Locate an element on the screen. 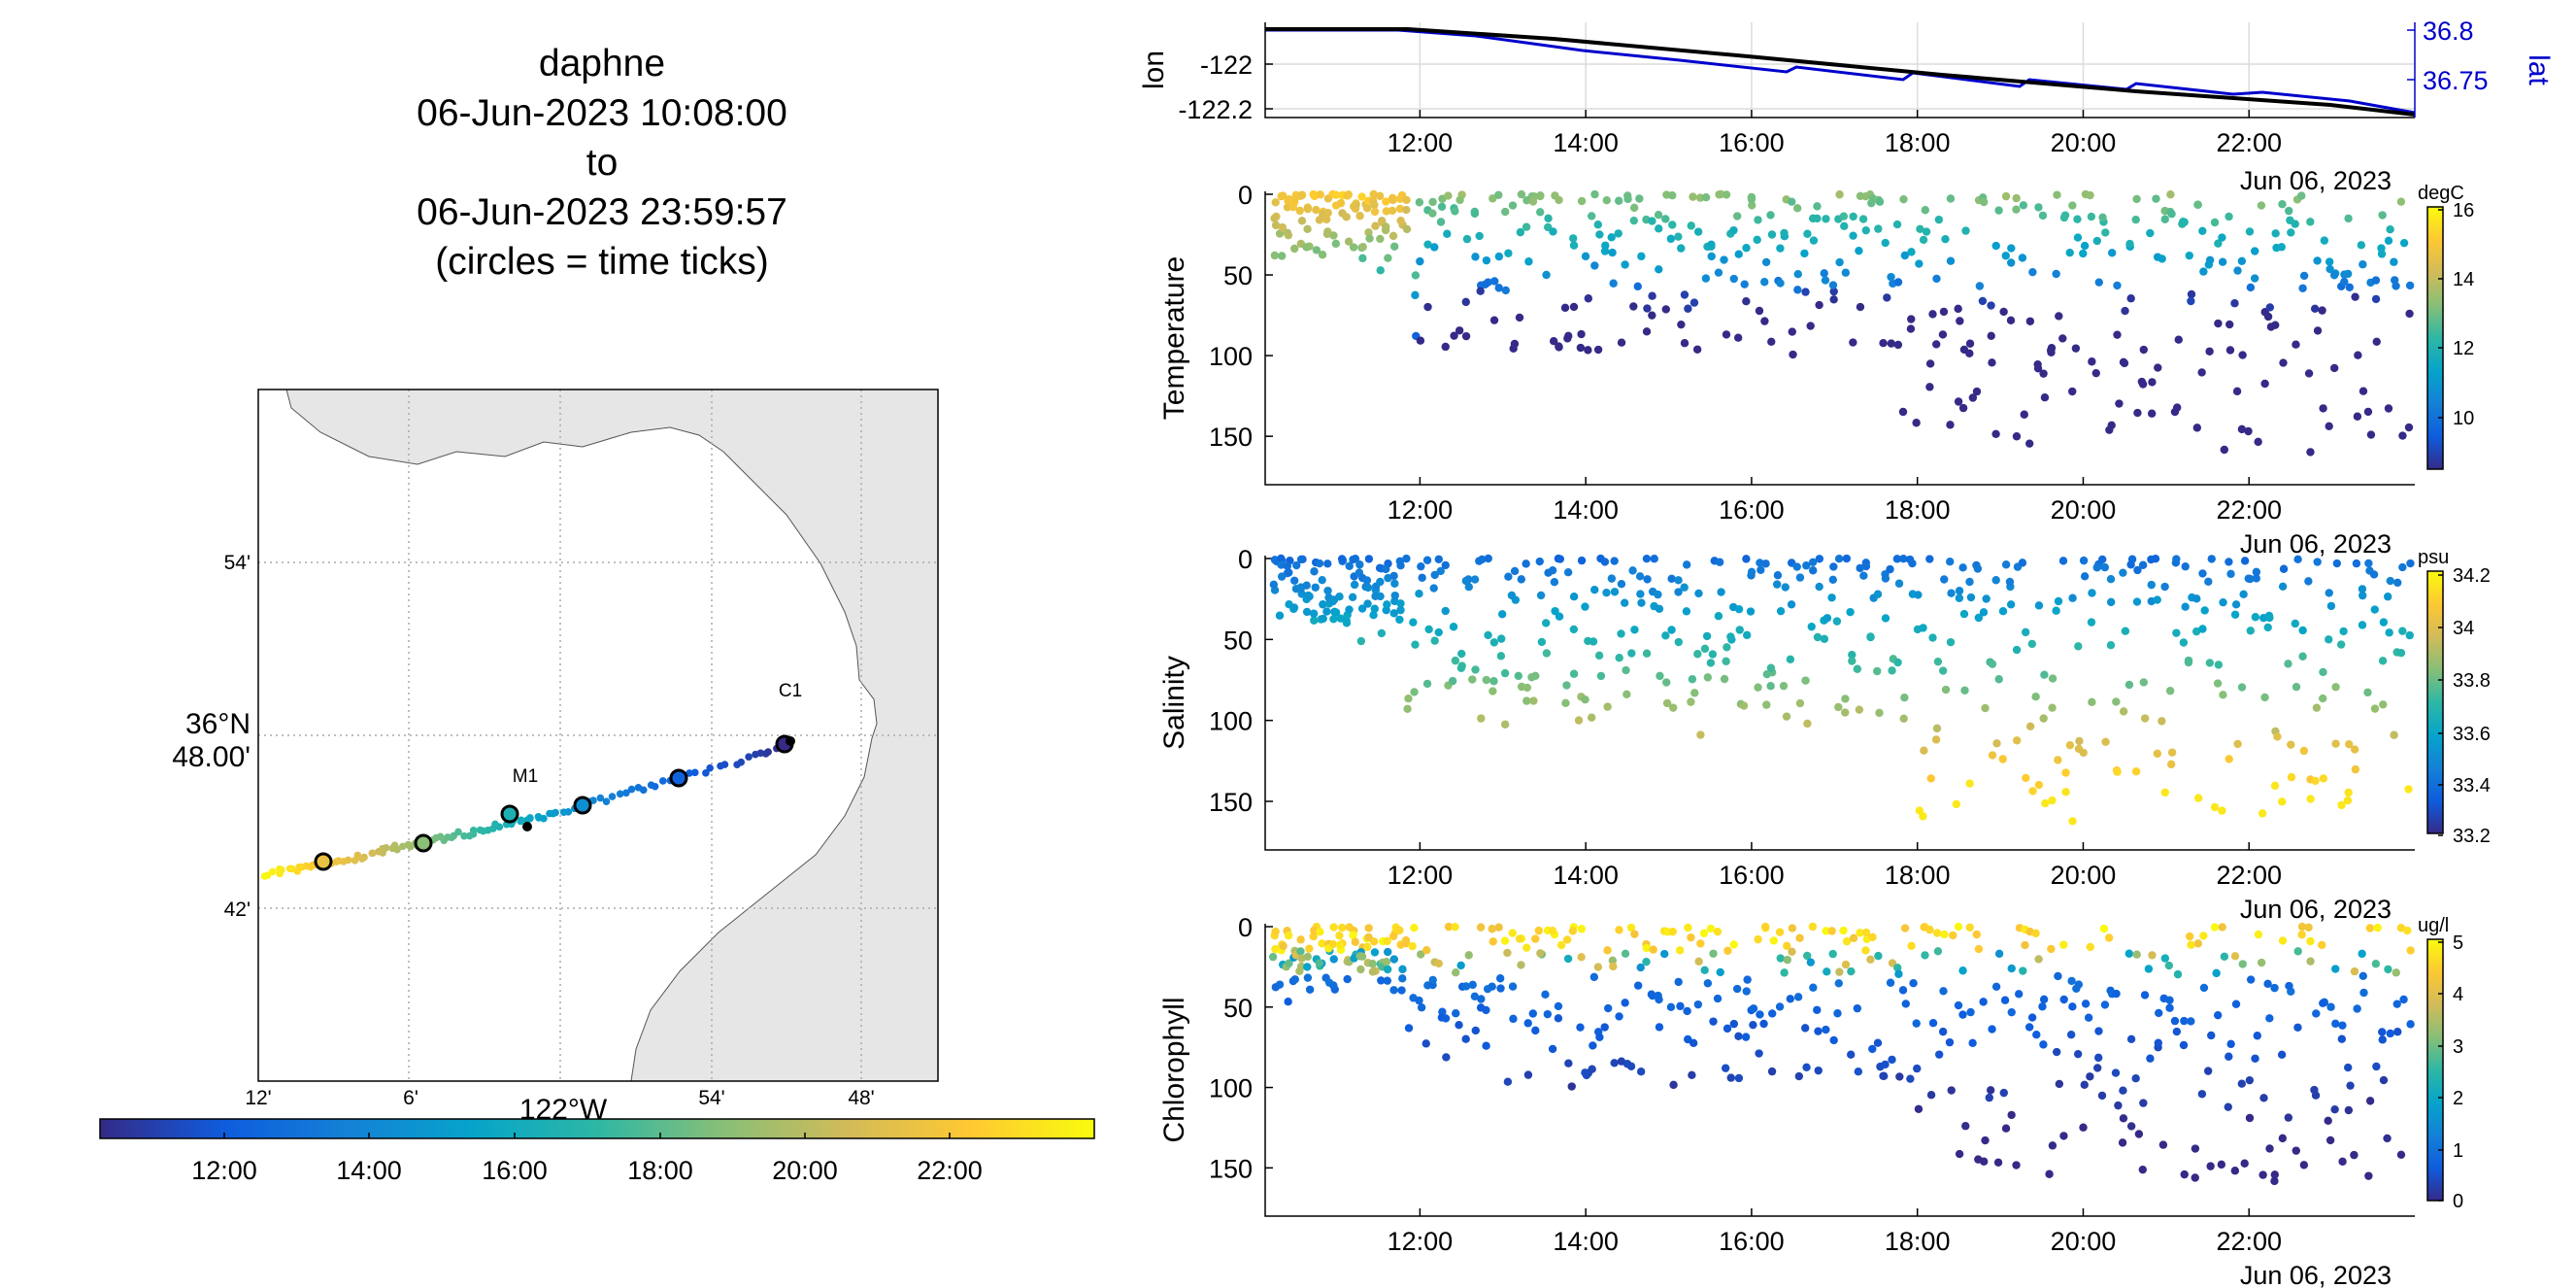 This screenshot has height=1288, width=2576. colorbar-tick-label: 34 is located at coordinates (2464, 628).